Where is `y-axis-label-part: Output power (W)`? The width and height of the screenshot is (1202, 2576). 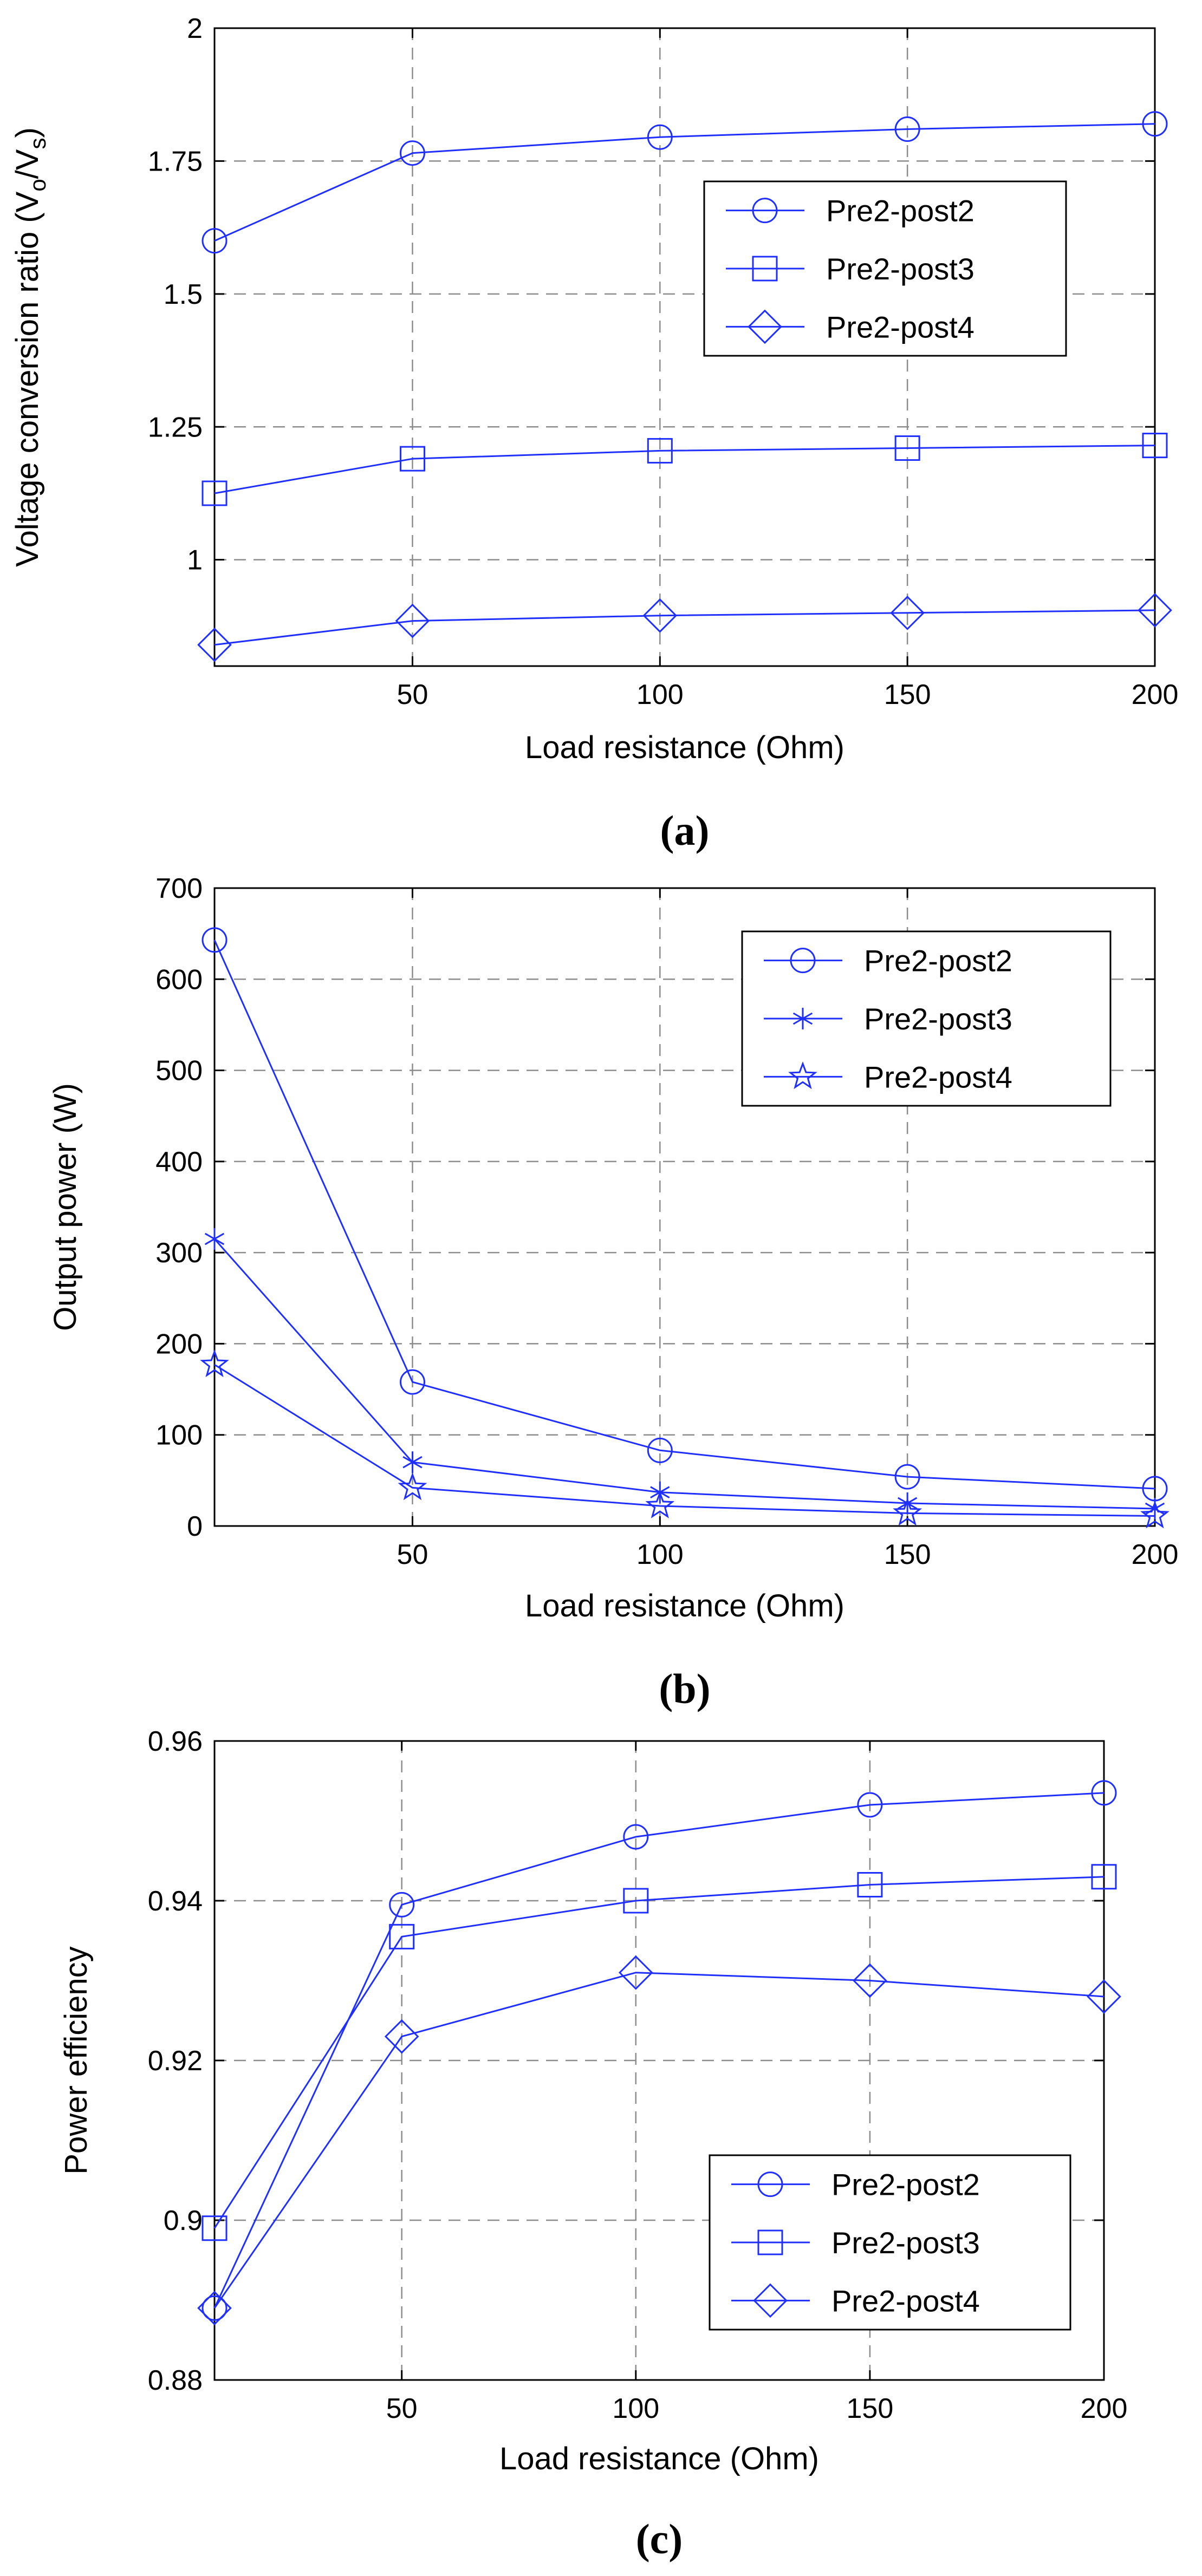 y-axis-label-part: Output power (W) is located at coordinates (65, 1207).